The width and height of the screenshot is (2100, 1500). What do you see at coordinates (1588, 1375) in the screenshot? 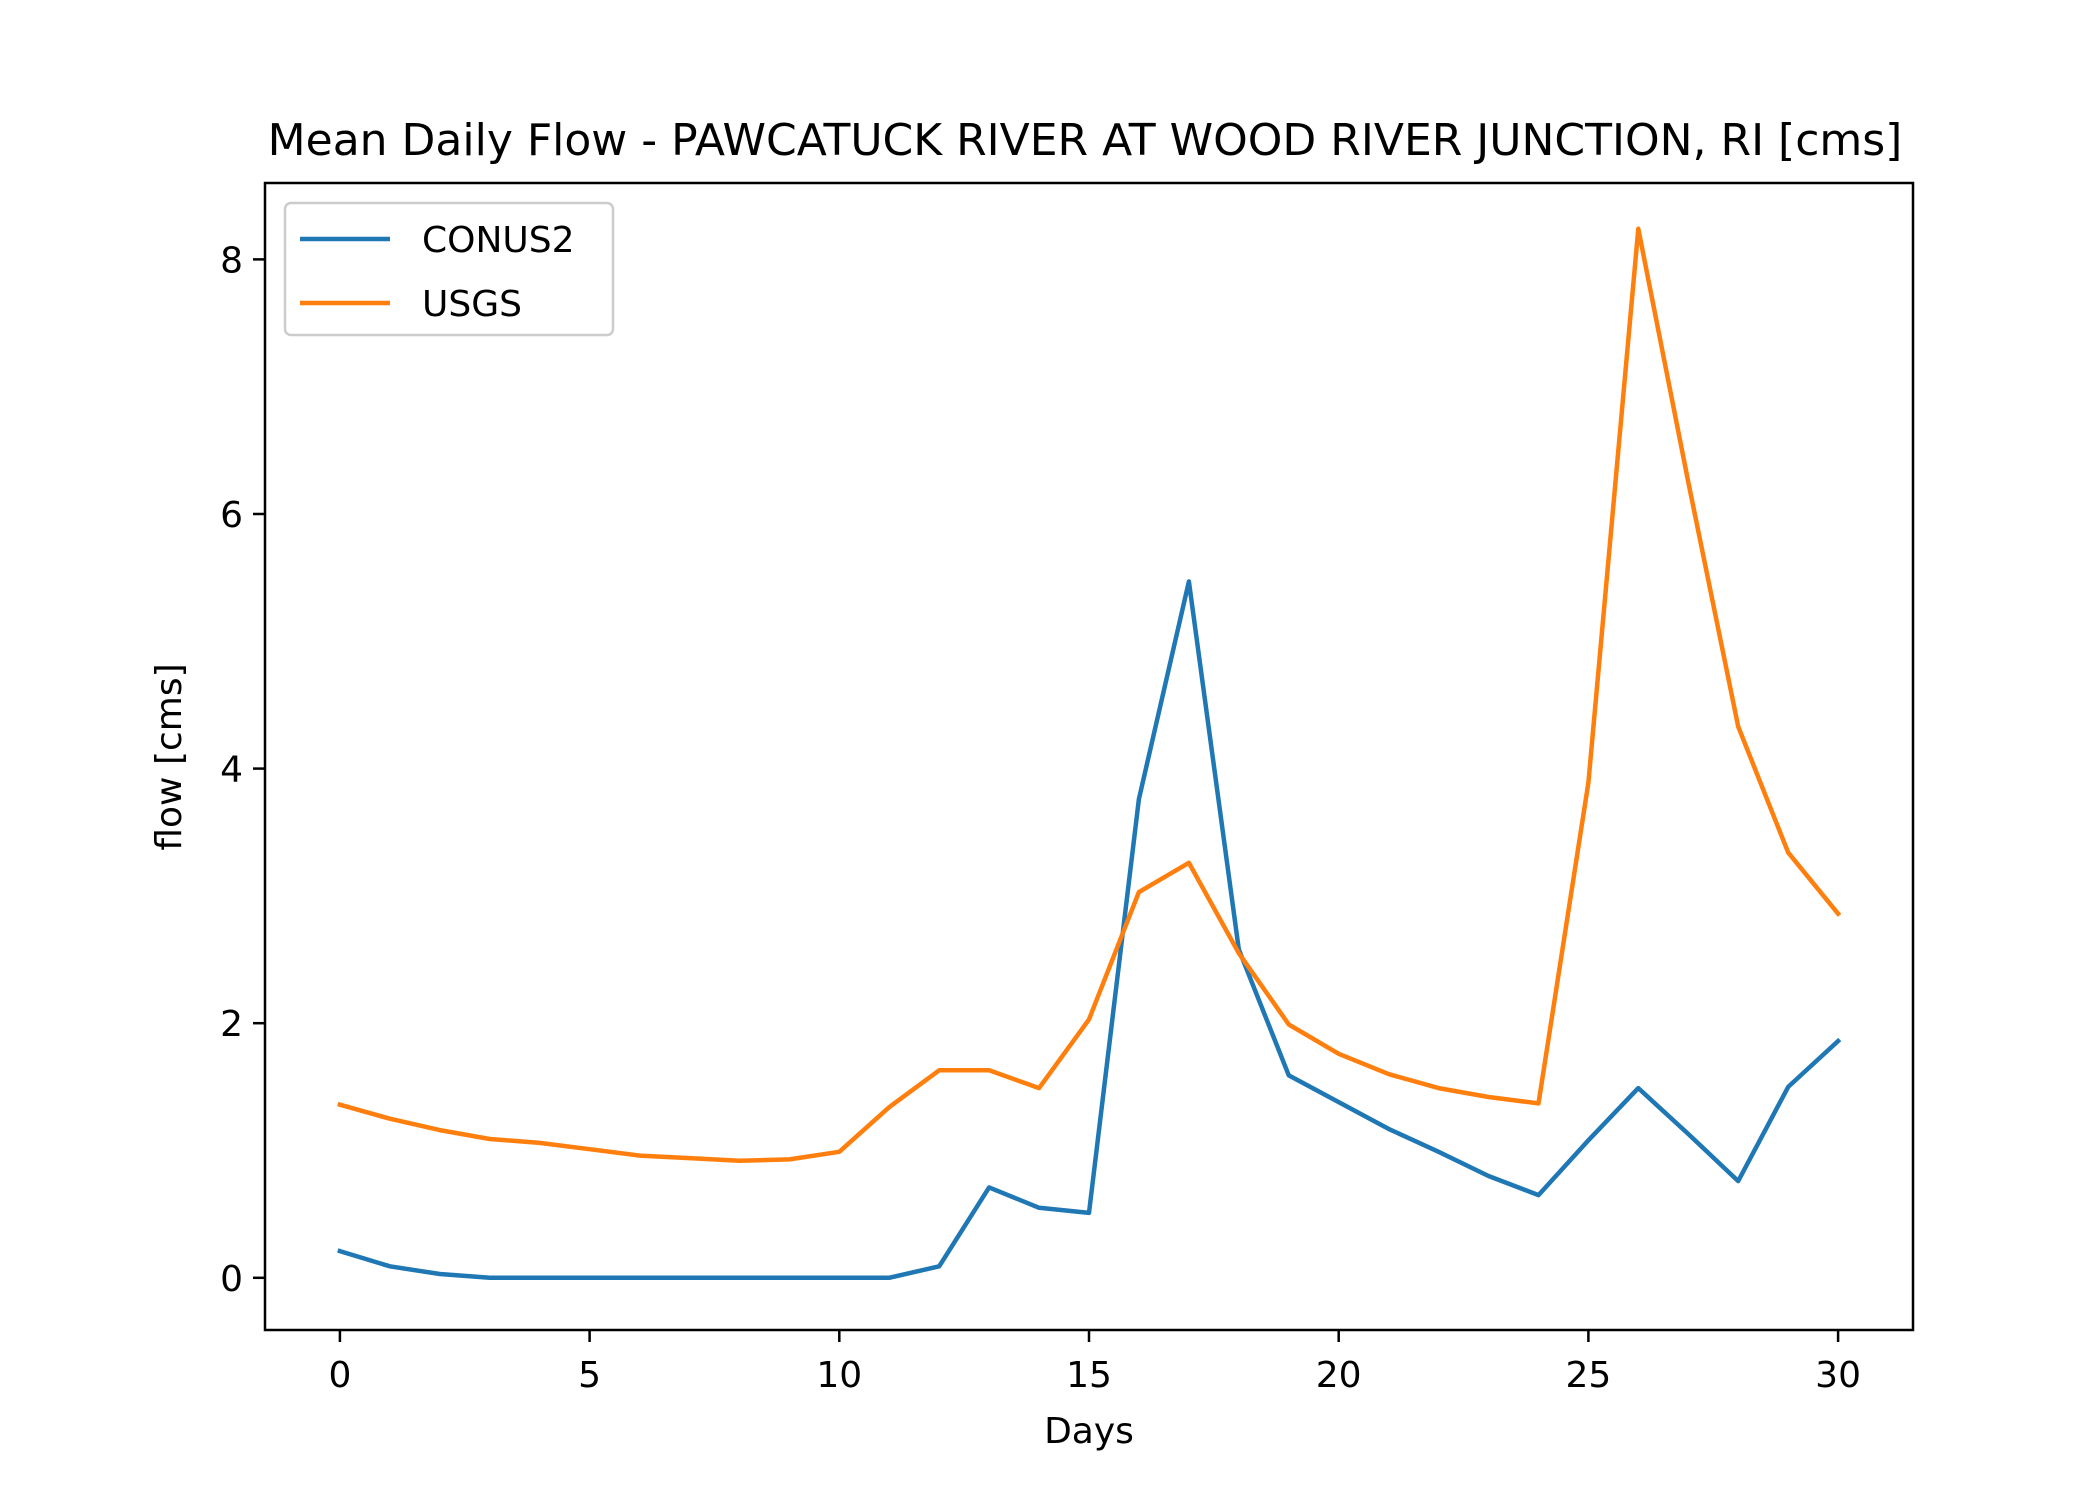
I see `x-tick-label: 25` at bounding box center [1588, 1375].